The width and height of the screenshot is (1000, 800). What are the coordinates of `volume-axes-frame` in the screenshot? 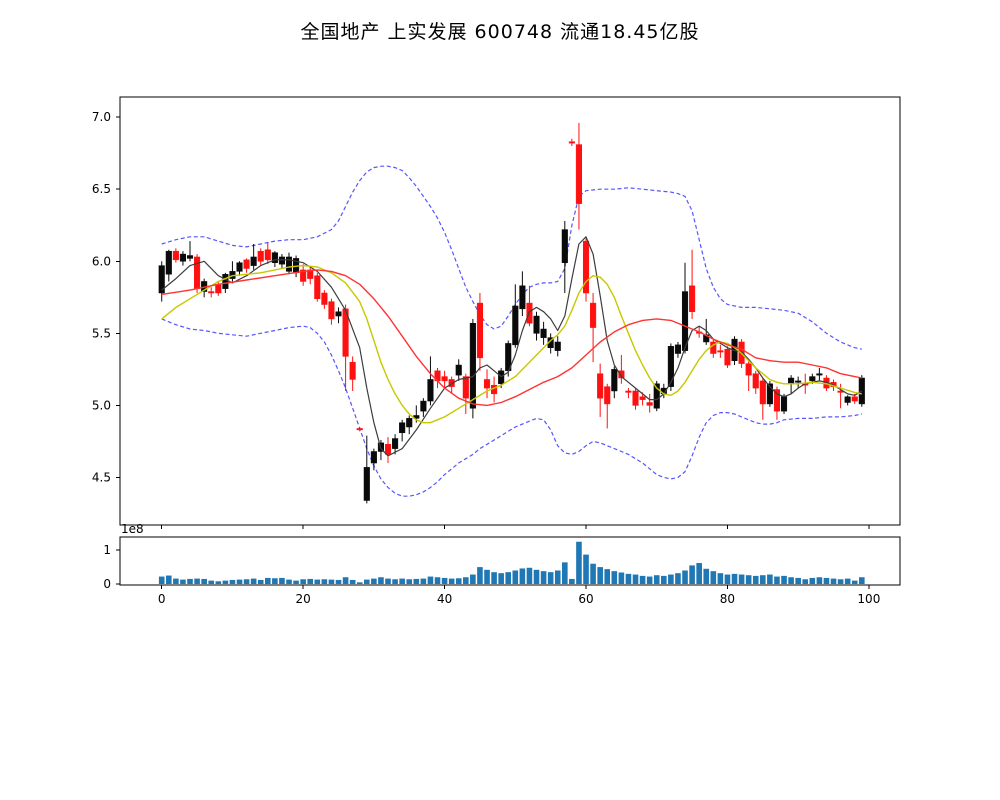 It's located at (510, 561).